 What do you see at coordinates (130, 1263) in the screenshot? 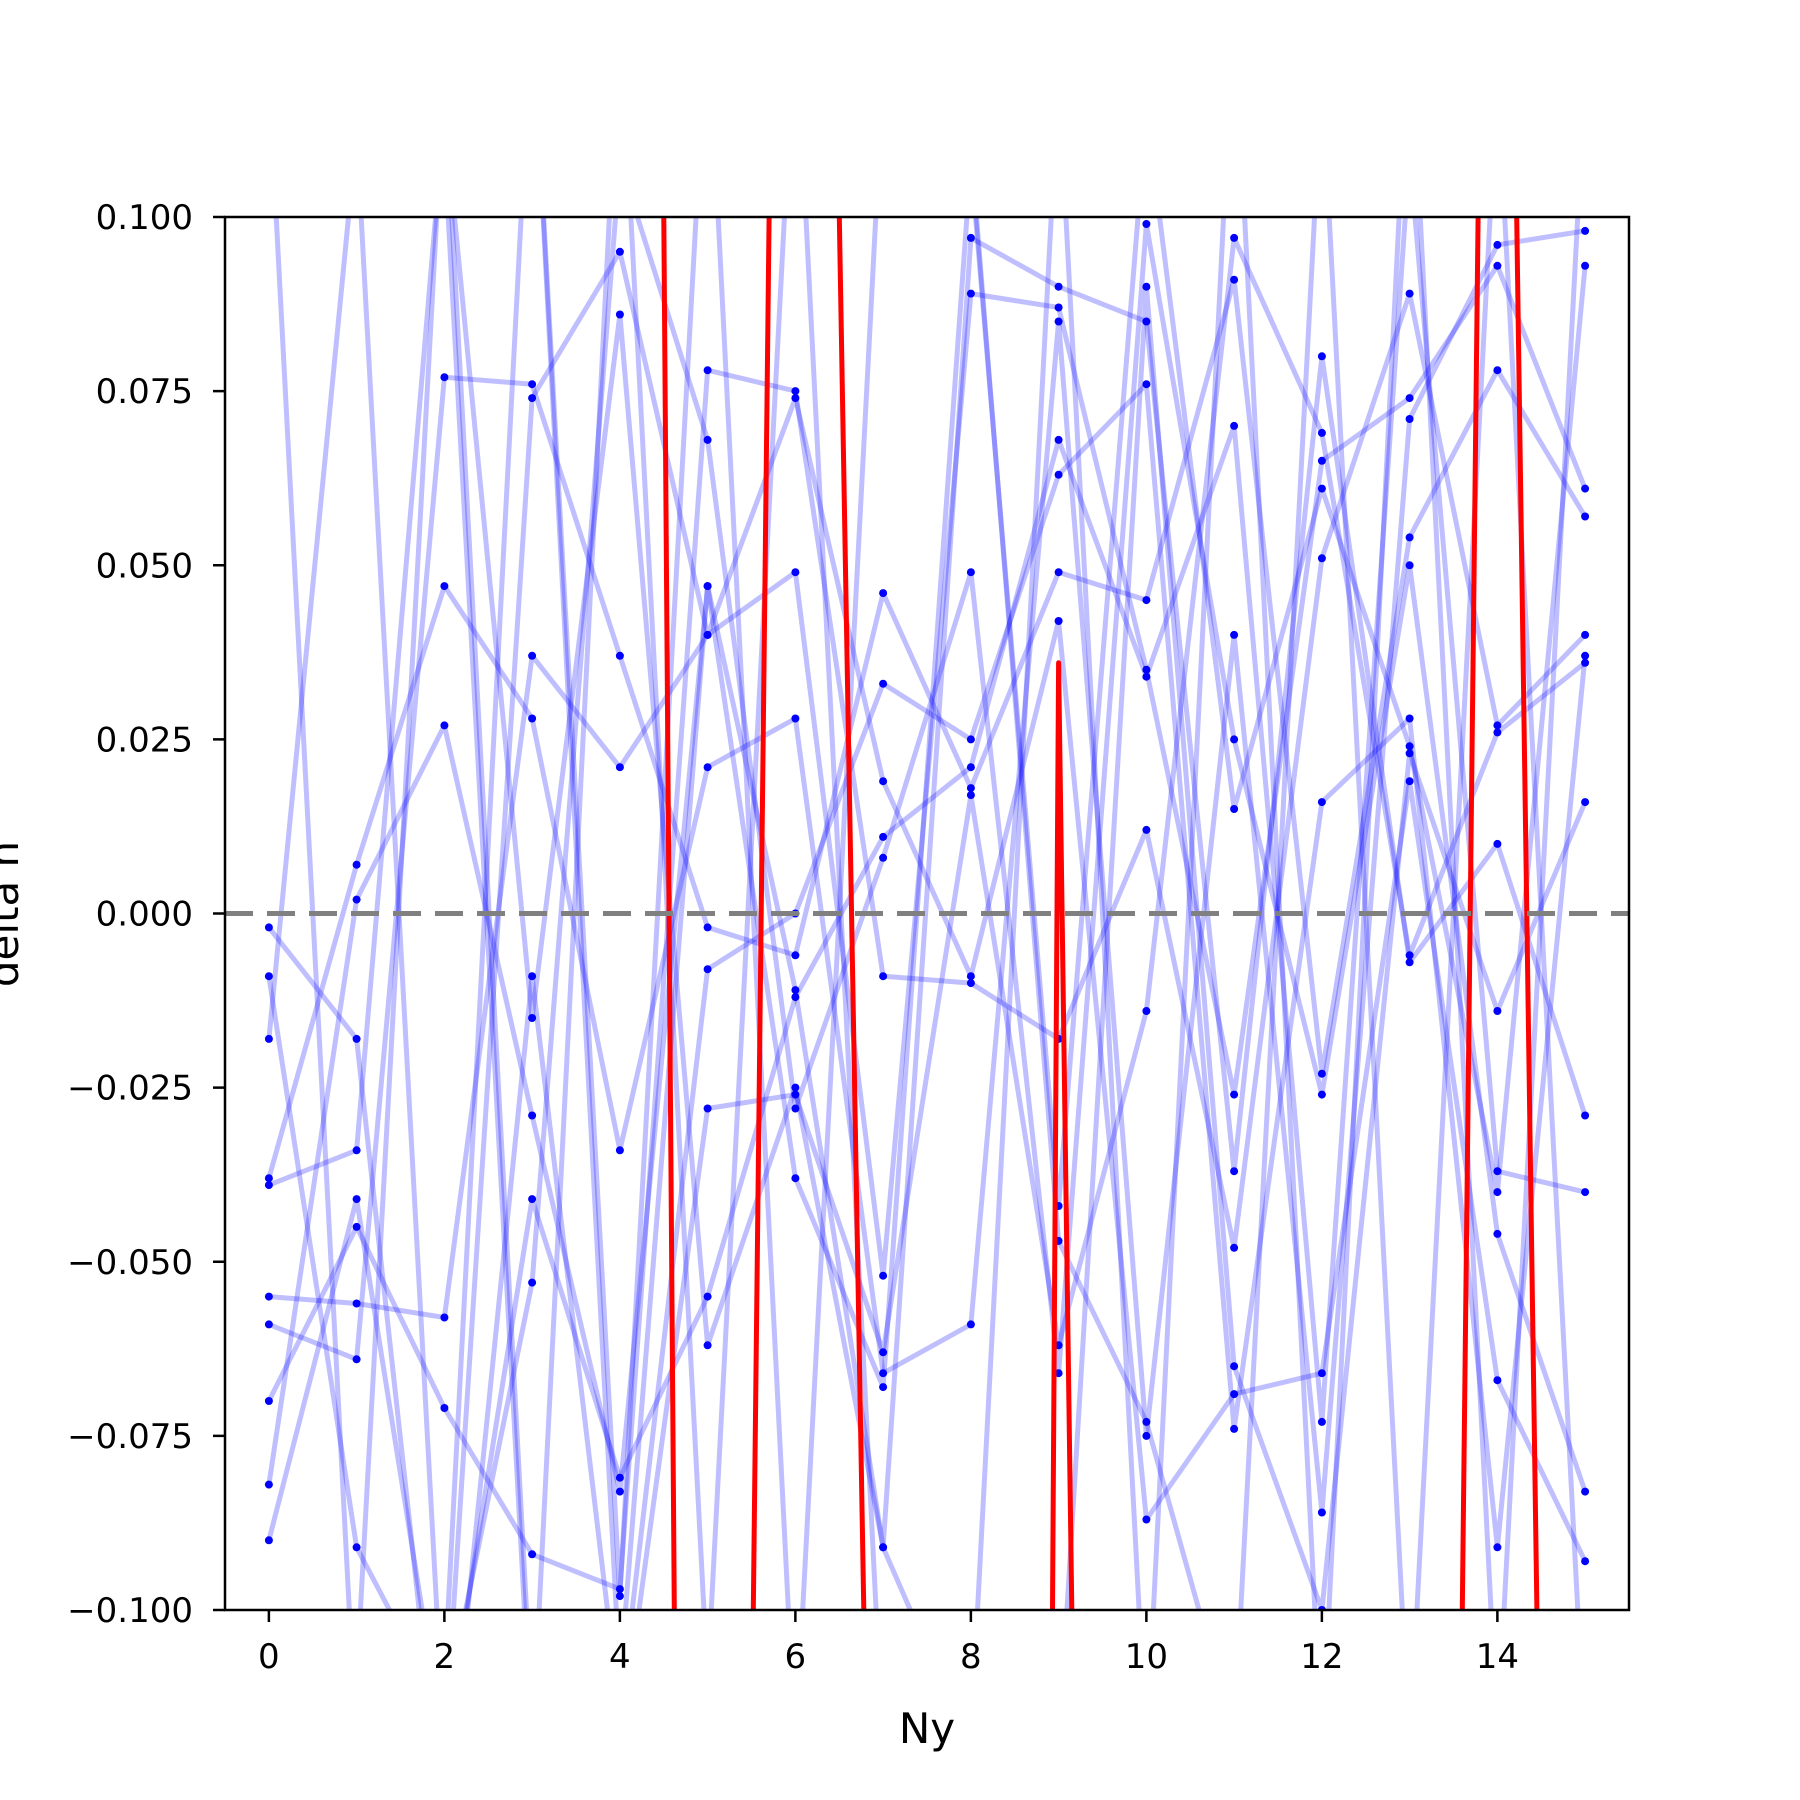
I see `y-tick-label: −0.050` at bounding box center [130, 1263].